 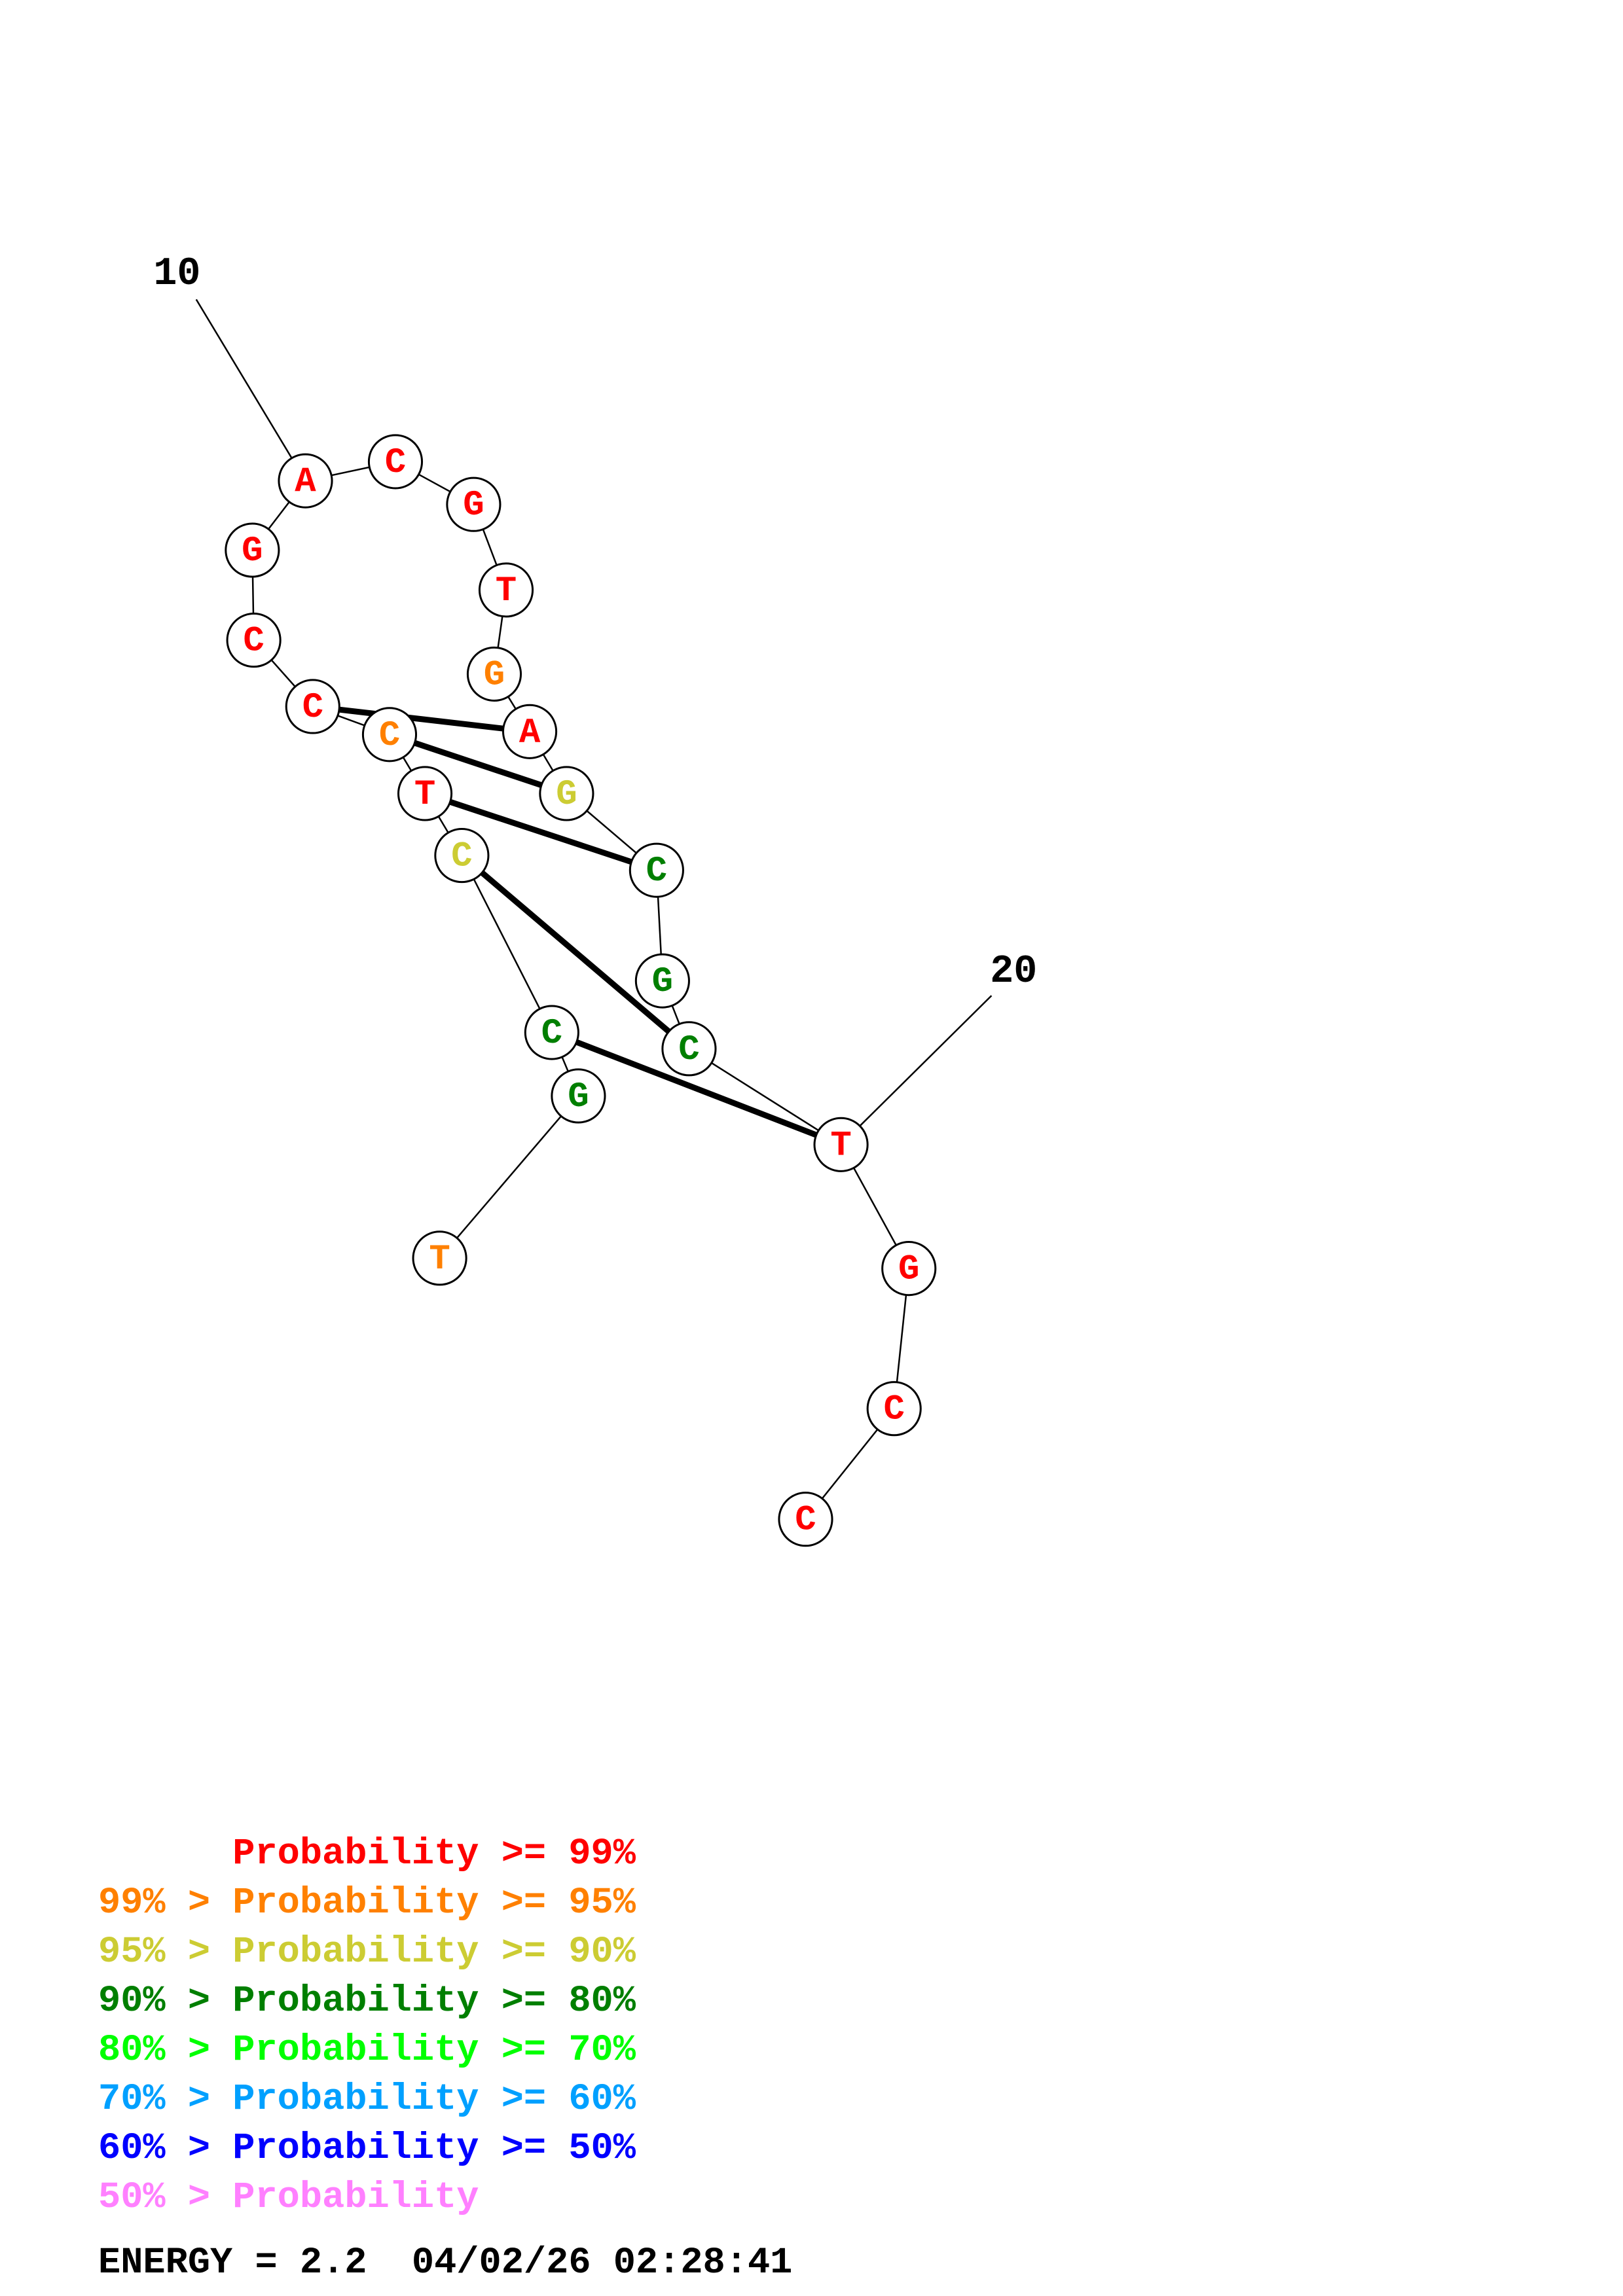 I want to click on legend-entry: 95% > Probability >= 90%, so click(x=367, y=1952).